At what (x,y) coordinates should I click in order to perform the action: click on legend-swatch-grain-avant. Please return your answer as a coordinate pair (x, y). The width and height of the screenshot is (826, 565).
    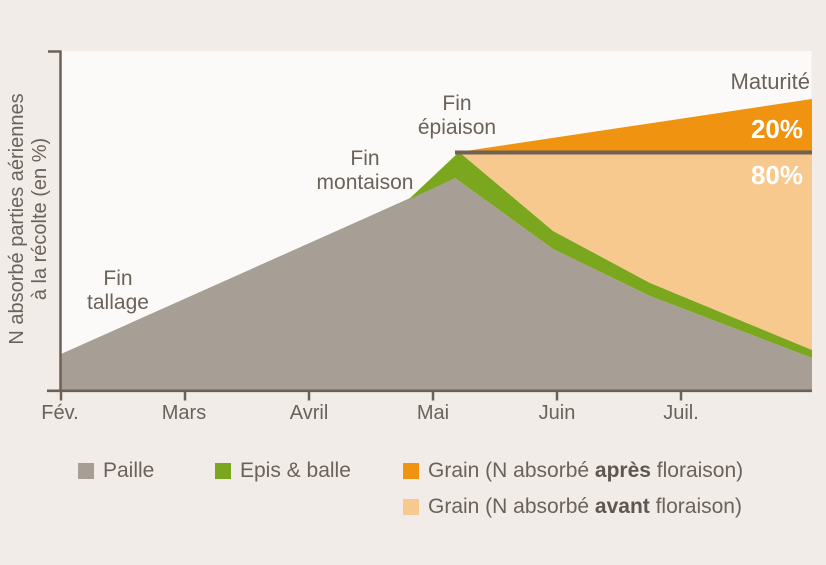
    Looking at the image, I should click on (411, 506).